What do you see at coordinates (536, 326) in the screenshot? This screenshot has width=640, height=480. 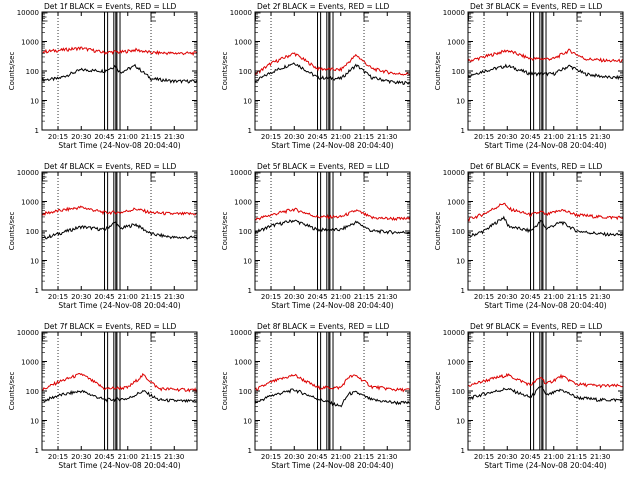 I see `chart-title: Det 9f BLACK = Events, RED = LLD` at bounding box center [536, 326].